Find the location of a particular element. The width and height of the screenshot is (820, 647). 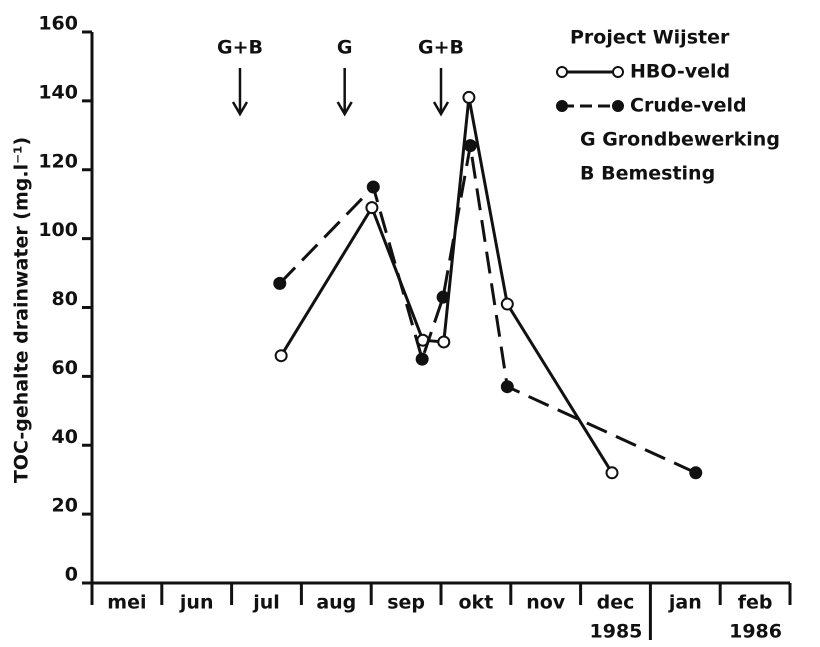

x-tick-label: jun is located at coordinates (196, 603).